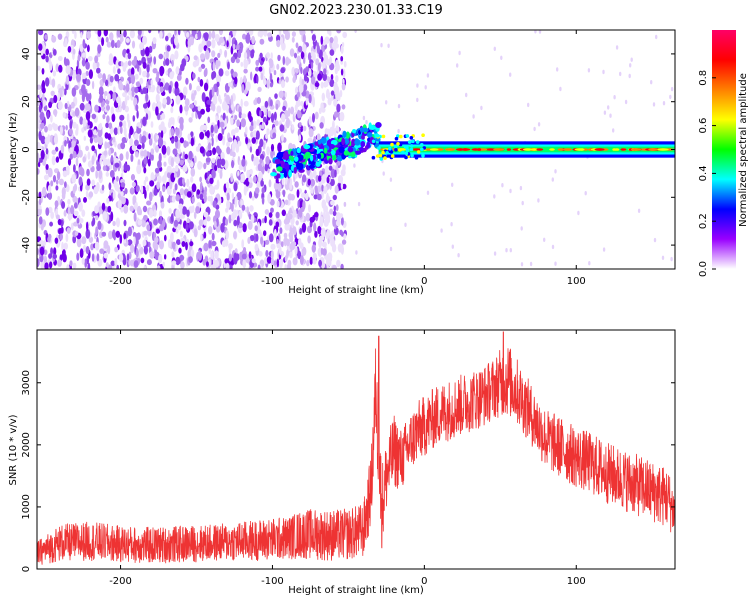 The width and height of the screenshot is (750, 600). I want to click on colorbar-tick-label: 0.8, so click(703, 78).